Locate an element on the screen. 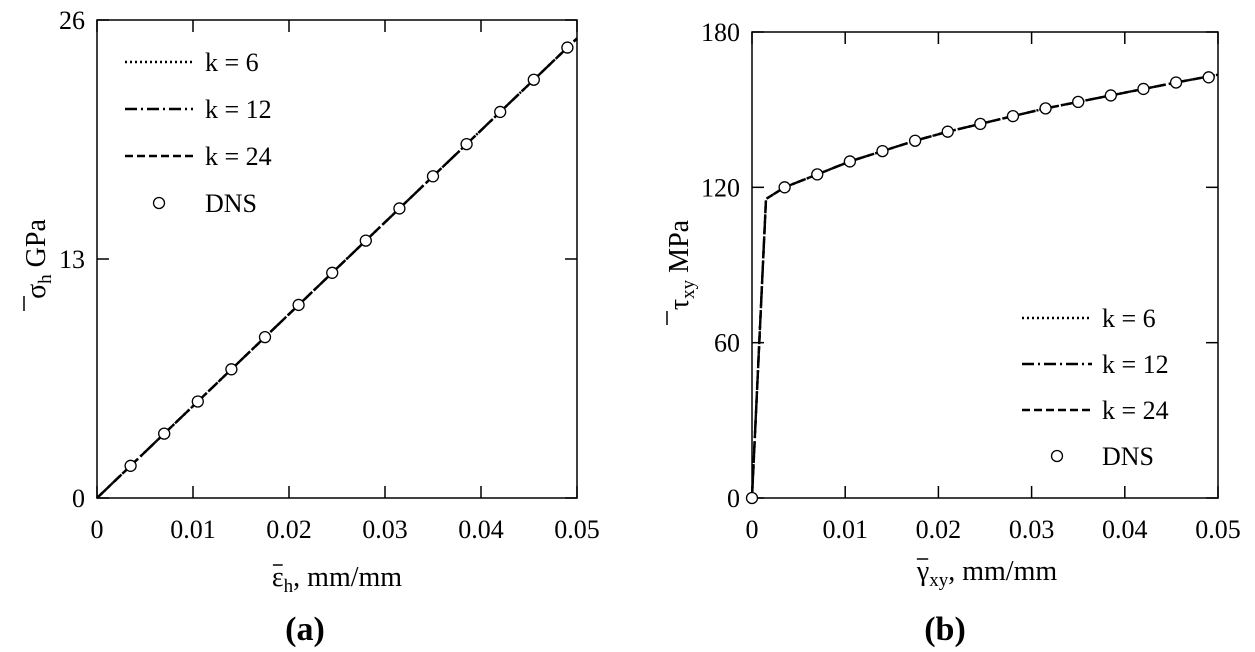 The image size is (1255, 652). panel-a-legend: k = 6 k = 12 k = 24 DNS is located at coordinates (198, 133).